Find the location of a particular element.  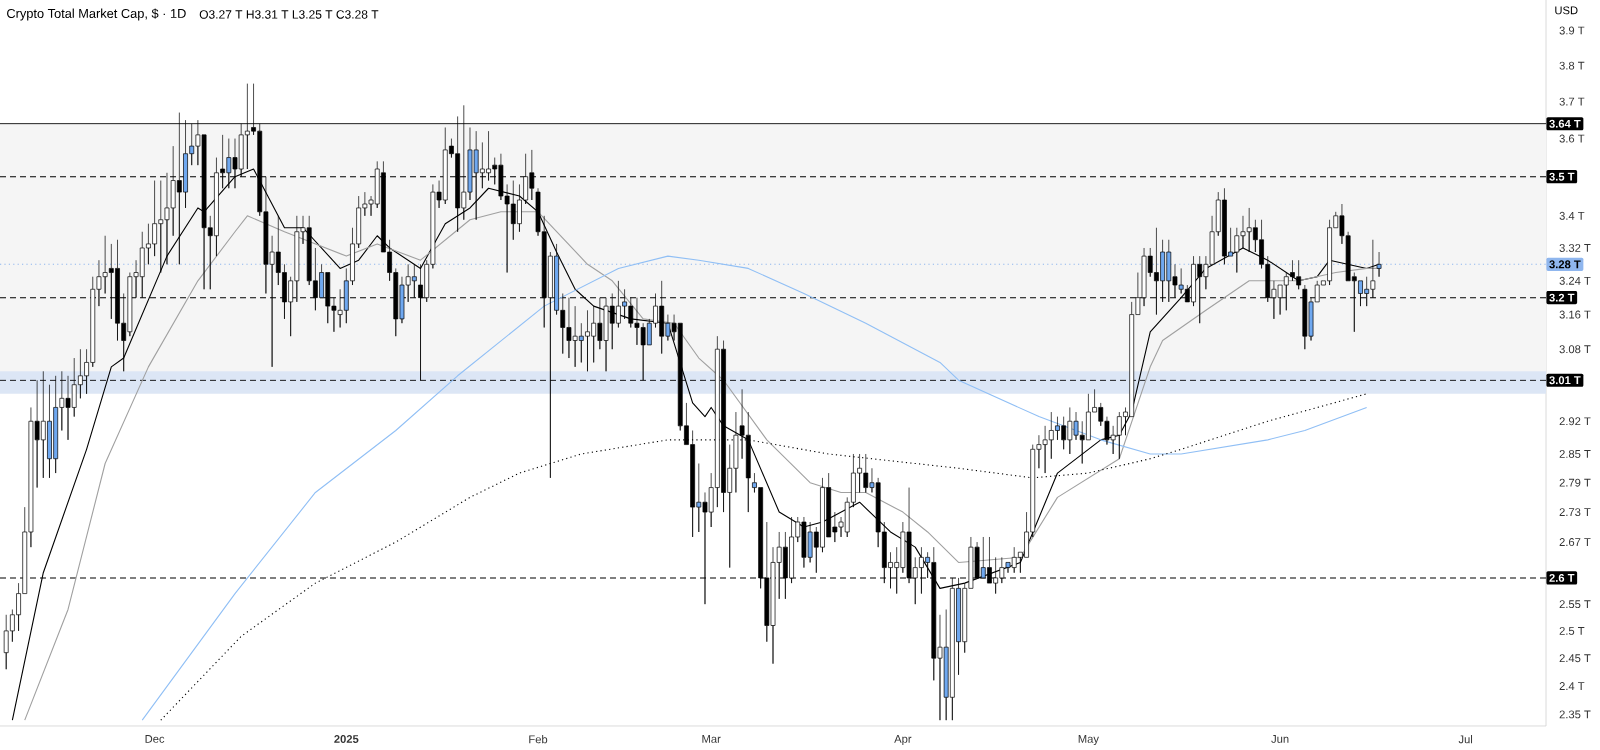

y-tick-label: 2.85 T is located at coordinates (1575, 454).